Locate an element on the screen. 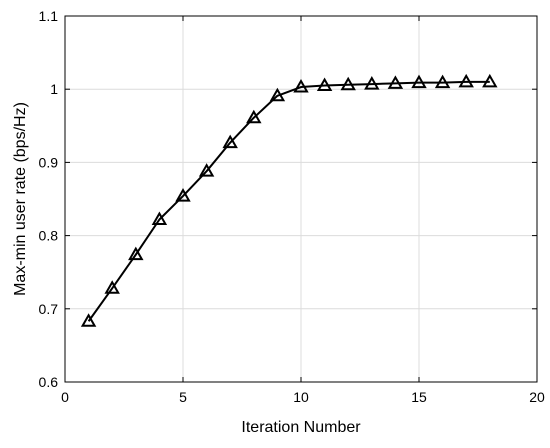 This screenshot has width=550, height=448. x-axis-label: Iteration Number is located at coordinates (301, 427).